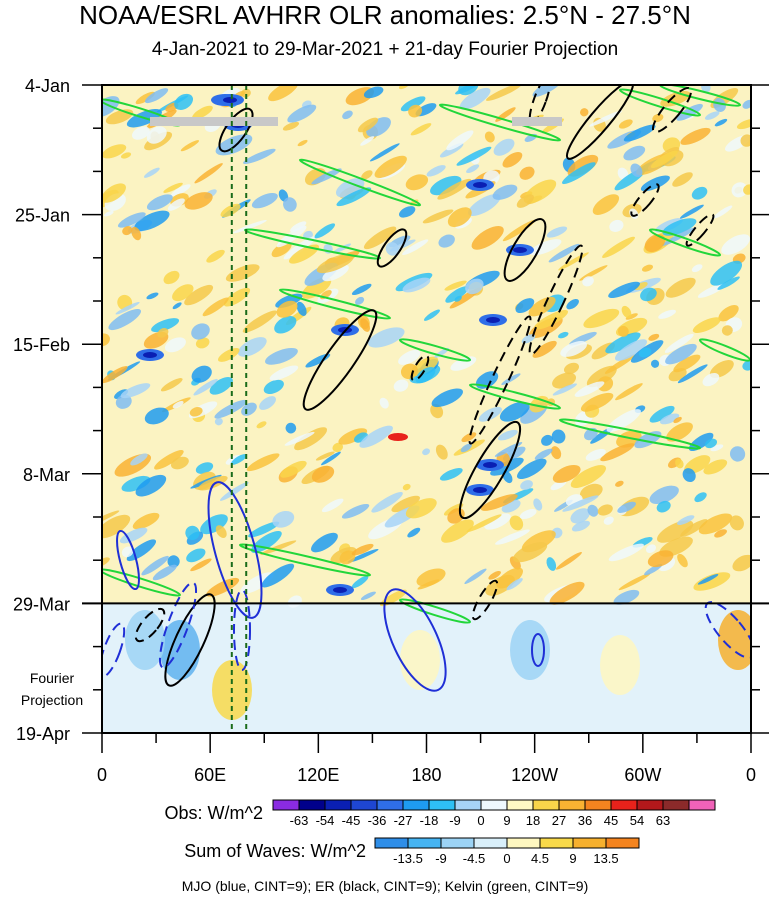  What do you see at coordinates (114, 650) in the screenshot?
I see `mjo-contour-negative` at bounding box center [114, 650].